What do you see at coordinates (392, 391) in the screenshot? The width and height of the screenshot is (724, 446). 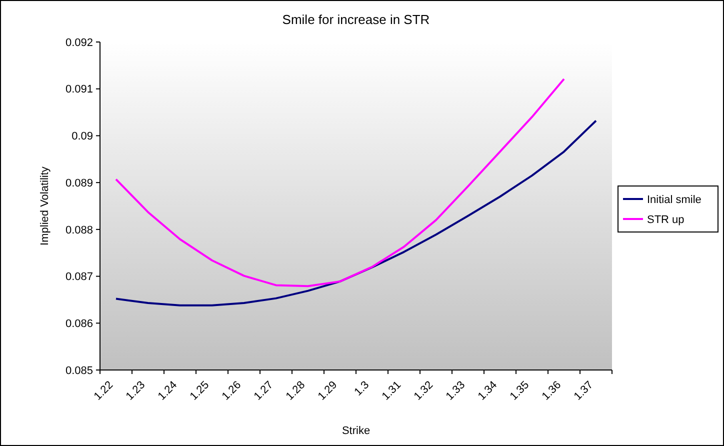 I see `x-tick-label: 1.31` at bounding box center [392, 391].